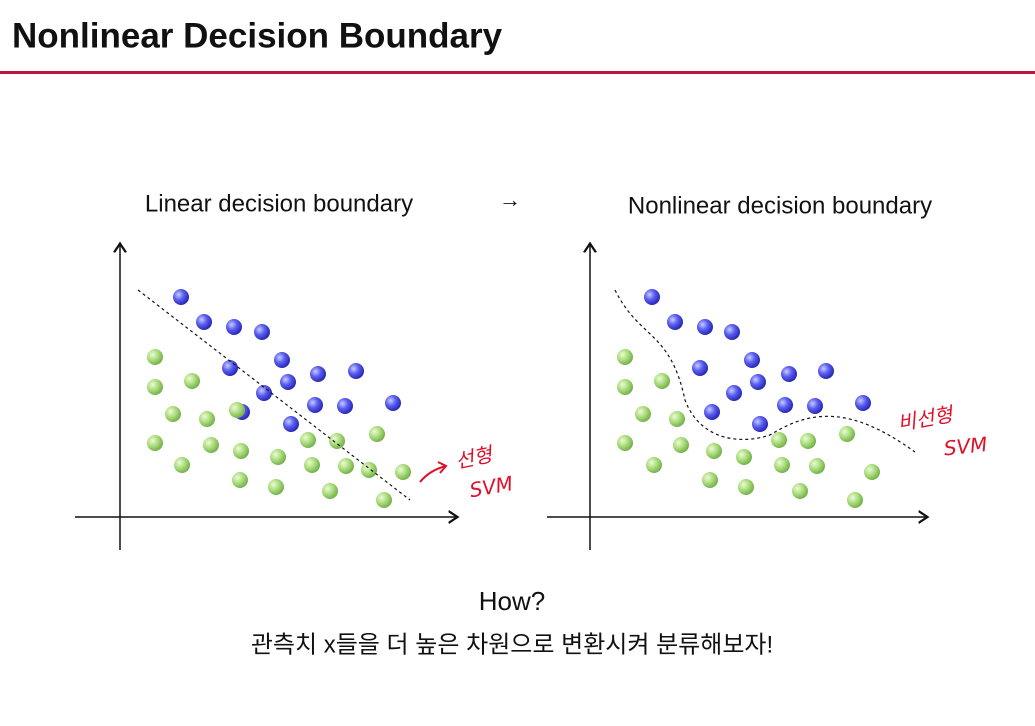 This screenshot has width=1035, height=726. Describe the element at coordinates (926, 419) in the screenshot. I see `annotation: 비선형` at that location.